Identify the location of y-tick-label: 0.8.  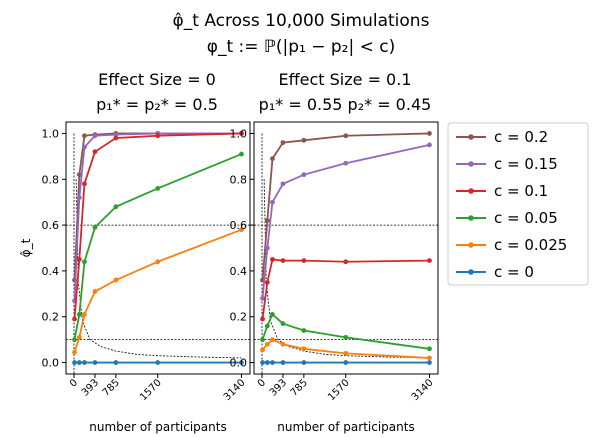
(239, 179).